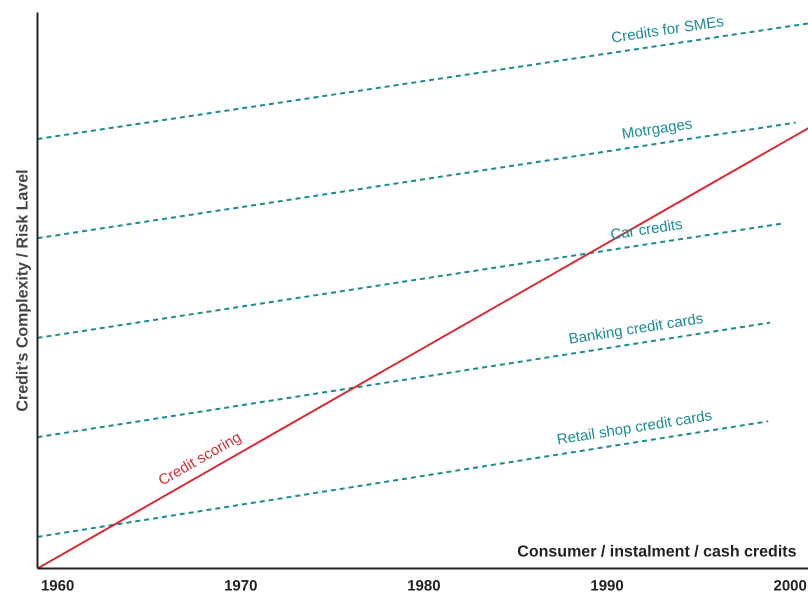 Image resolution: width=808 pixels, height=606 pixels. I want to click on x-tick-label: 1990, so click(607, 586).